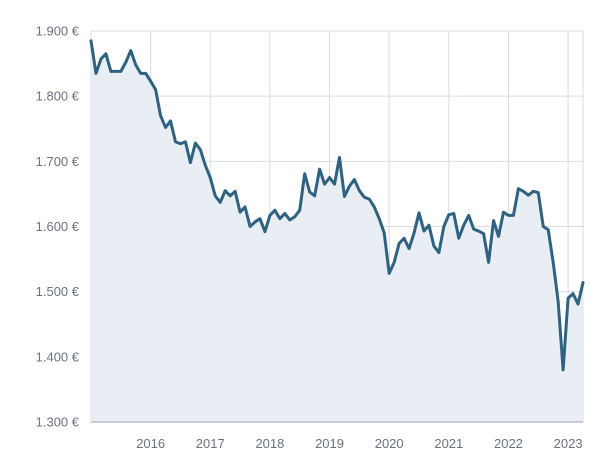 The height and width of the screenshot is (476, 614). I want to click on y-tick-label: 1.400 €, so click(58, 356).